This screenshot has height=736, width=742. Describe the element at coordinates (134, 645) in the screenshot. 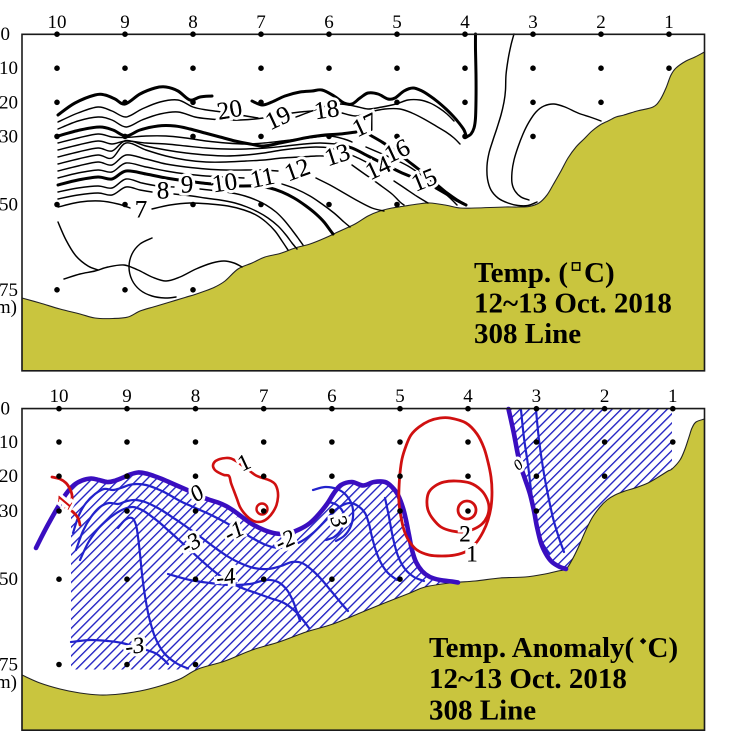

I see `svg-text: -3` at that location.